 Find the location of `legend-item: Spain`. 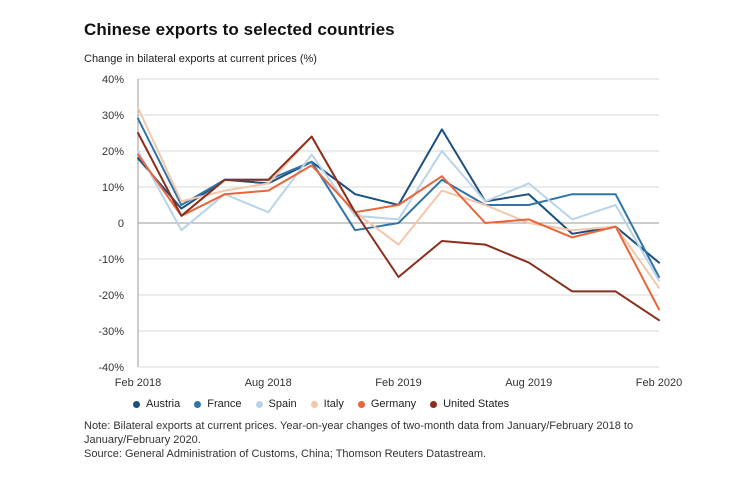

legend-item: Spain is located at coordinates (276, 404).